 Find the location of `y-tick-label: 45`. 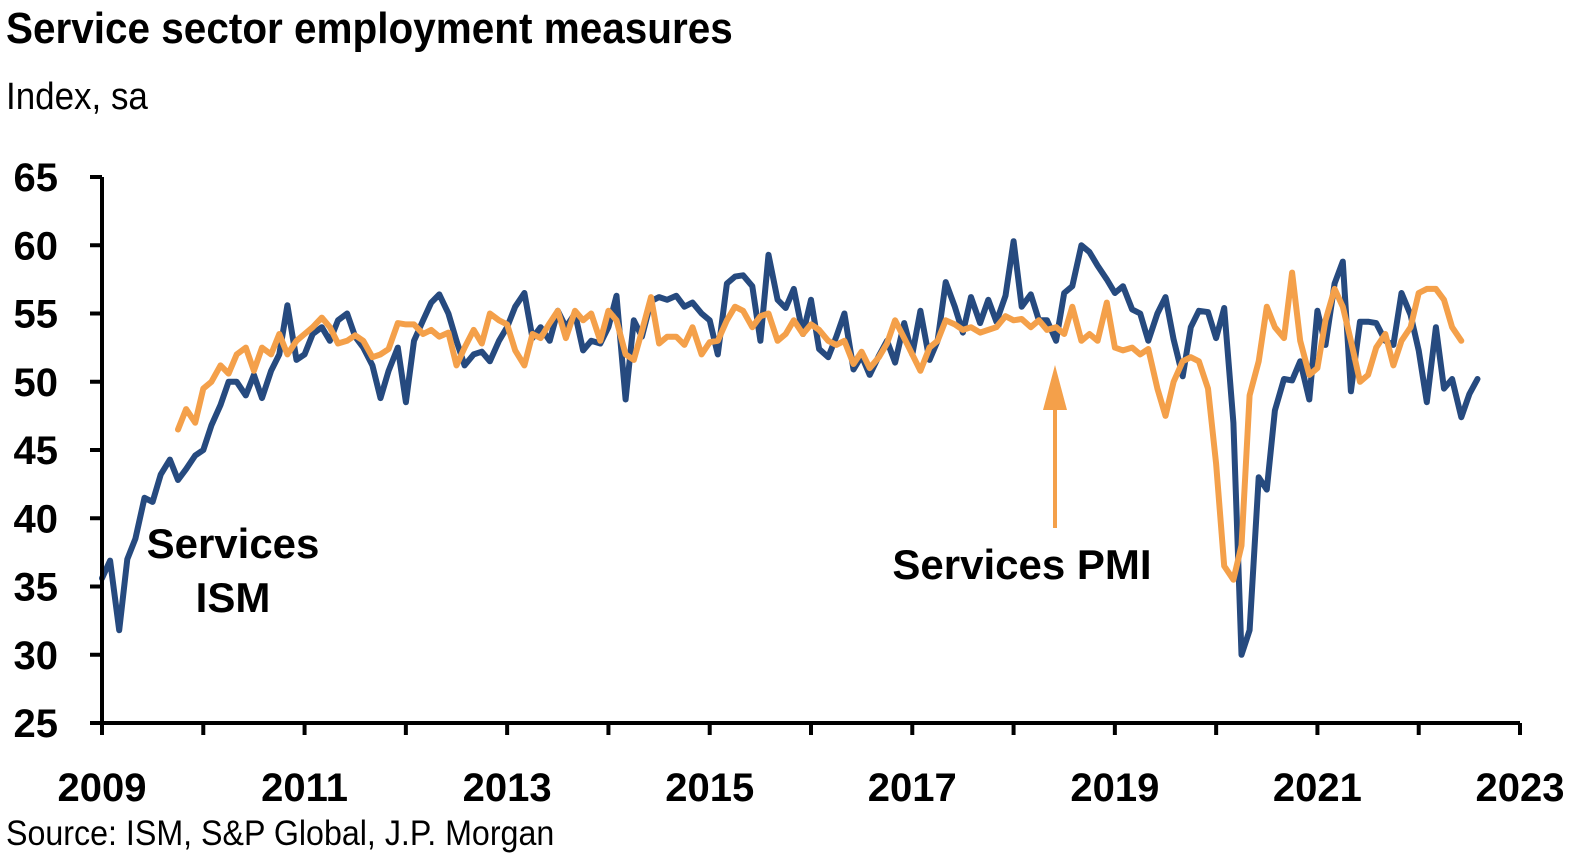

y-tick-label: 45 is located at coordinates (36, 451).